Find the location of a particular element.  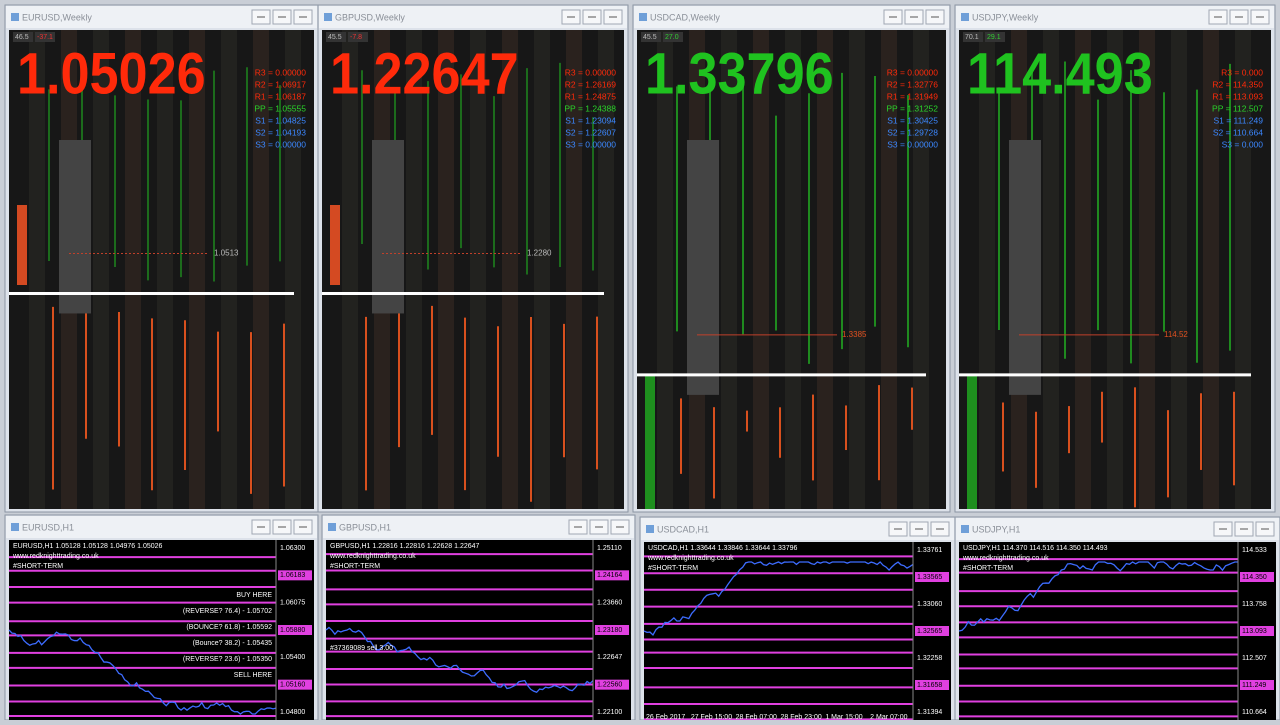

trade-note: BUY HERE is located at coordinates (254, 595).